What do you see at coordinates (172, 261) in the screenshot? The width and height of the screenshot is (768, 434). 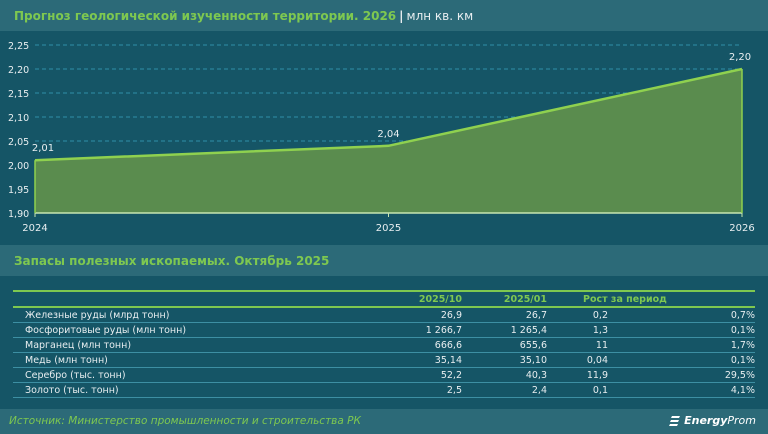 I see `table-title: Запасы полезных ископаемых. Октябрь 2025` at bounding box center [172, 261].